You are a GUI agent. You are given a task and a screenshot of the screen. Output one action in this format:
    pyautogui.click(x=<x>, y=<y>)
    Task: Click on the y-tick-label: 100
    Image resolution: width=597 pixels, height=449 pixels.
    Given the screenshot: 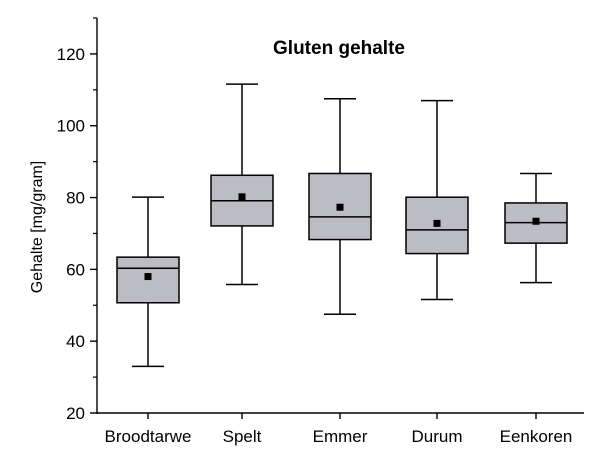 What is the action you would take?
    pyautogui.click(x=71, y=126)
    